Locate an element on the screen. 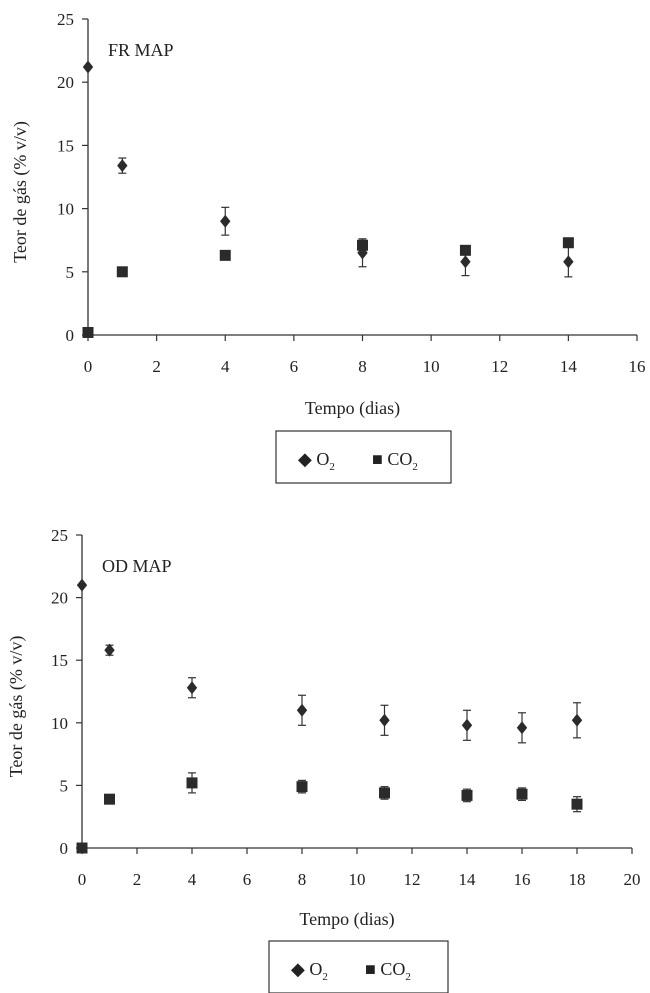 This screenshot has height=993, width=650. x-tick-label: 20 is located at coordinates (632, 879).